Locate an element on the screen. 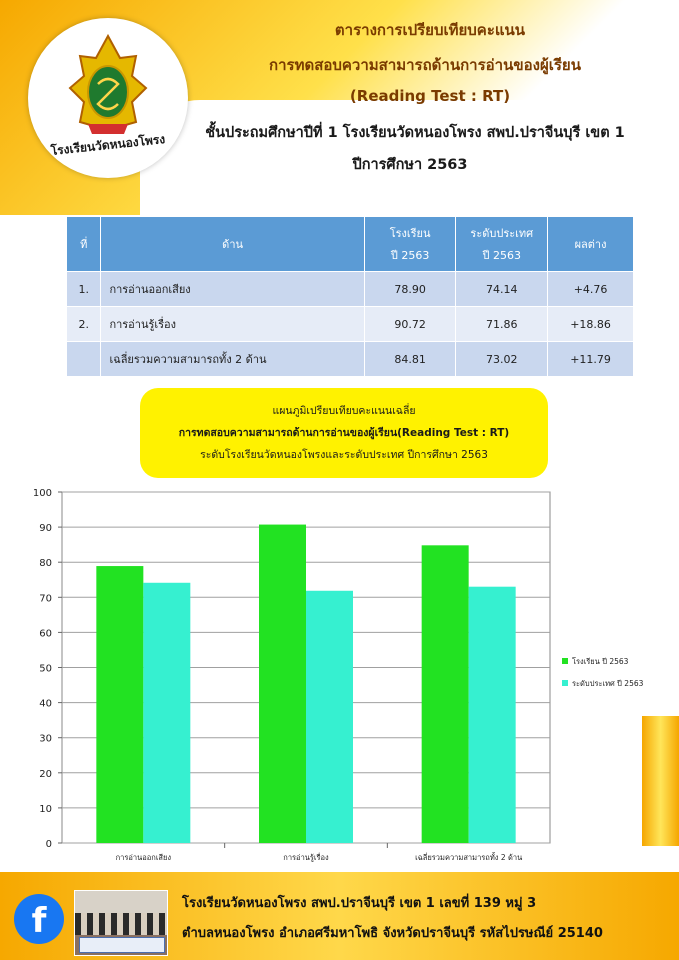 Image resolution: width=679 pixels, height=960 pixels. table-row: 1. การอ่านออกเสียง 78.90 74.14 +4.76 is located at coordinates (349, 289).